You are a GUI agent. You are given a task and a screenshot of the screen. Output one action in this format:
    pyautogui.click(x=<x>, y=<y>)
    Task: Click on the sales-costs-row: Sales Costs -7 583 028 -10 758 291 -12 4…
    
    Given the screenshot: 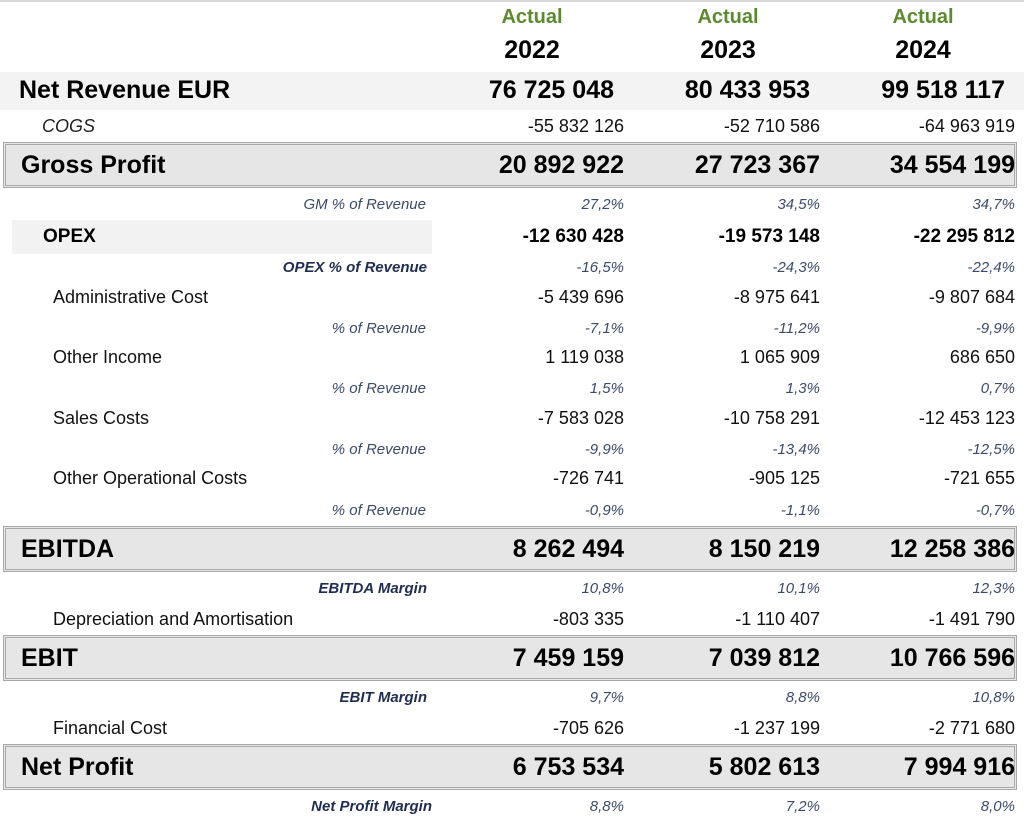 What is the action you would take?
    pyautogui.click(x=512, y=420)
    